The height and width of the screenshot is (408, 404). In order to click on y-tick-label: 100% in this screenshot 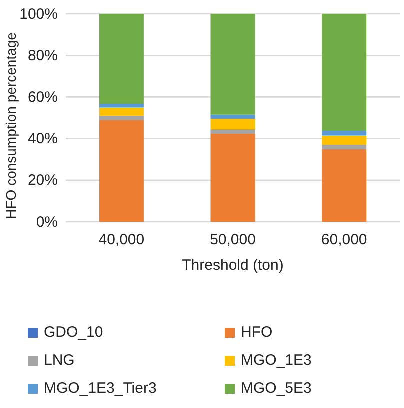, I will do `click(39, 14)`.